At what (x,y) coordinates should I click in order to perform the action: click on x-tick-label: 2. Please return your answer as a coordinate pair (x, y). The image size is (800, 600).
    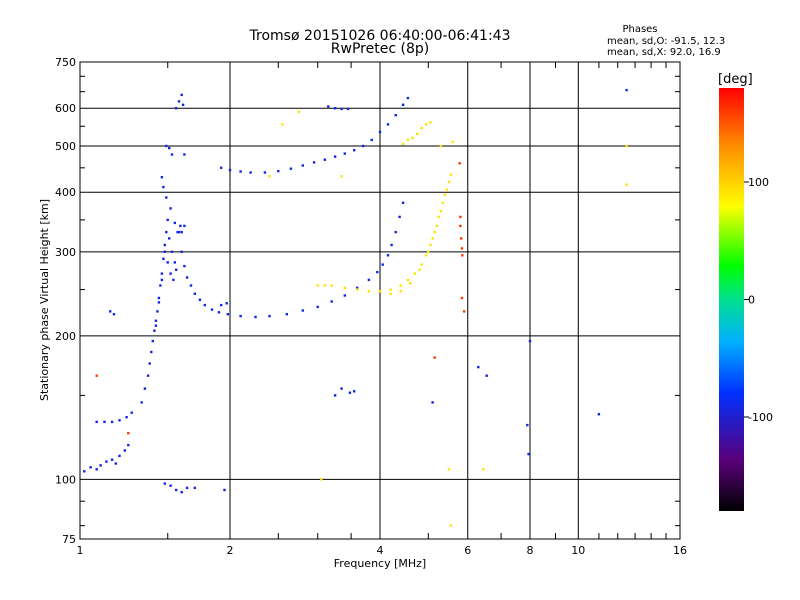
    Looking at the image, I should click on (230, 550).